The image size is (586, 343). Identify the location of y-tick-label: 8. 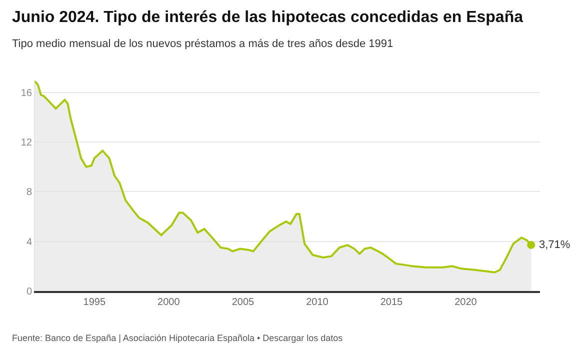
(29, 192).